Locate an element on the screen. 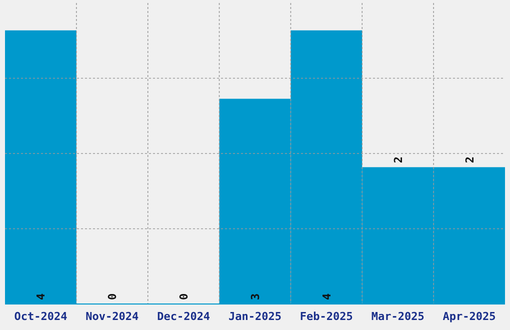  x-tick-label: Feb-2025 is located at coordinates (326, 316).